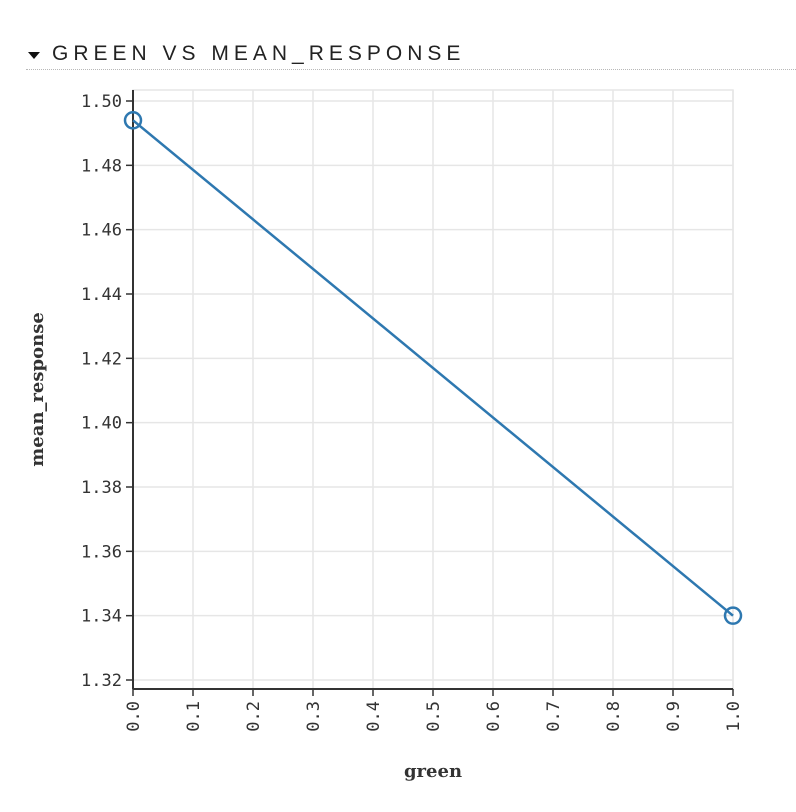 This screenshot has width=796, height=812. What do you see at coordinates (614, 716) in the screenshot?
I see `x-tick-label: 0.8` at bounding box center [614, 716].